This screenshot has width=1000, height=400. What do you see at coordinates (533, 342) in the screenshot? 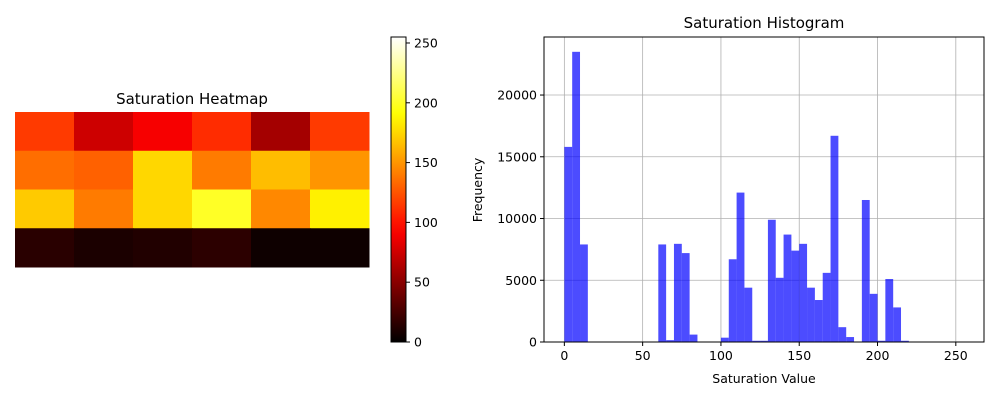
I see `y-tick-label: 0` at bounding box center [533, 342].